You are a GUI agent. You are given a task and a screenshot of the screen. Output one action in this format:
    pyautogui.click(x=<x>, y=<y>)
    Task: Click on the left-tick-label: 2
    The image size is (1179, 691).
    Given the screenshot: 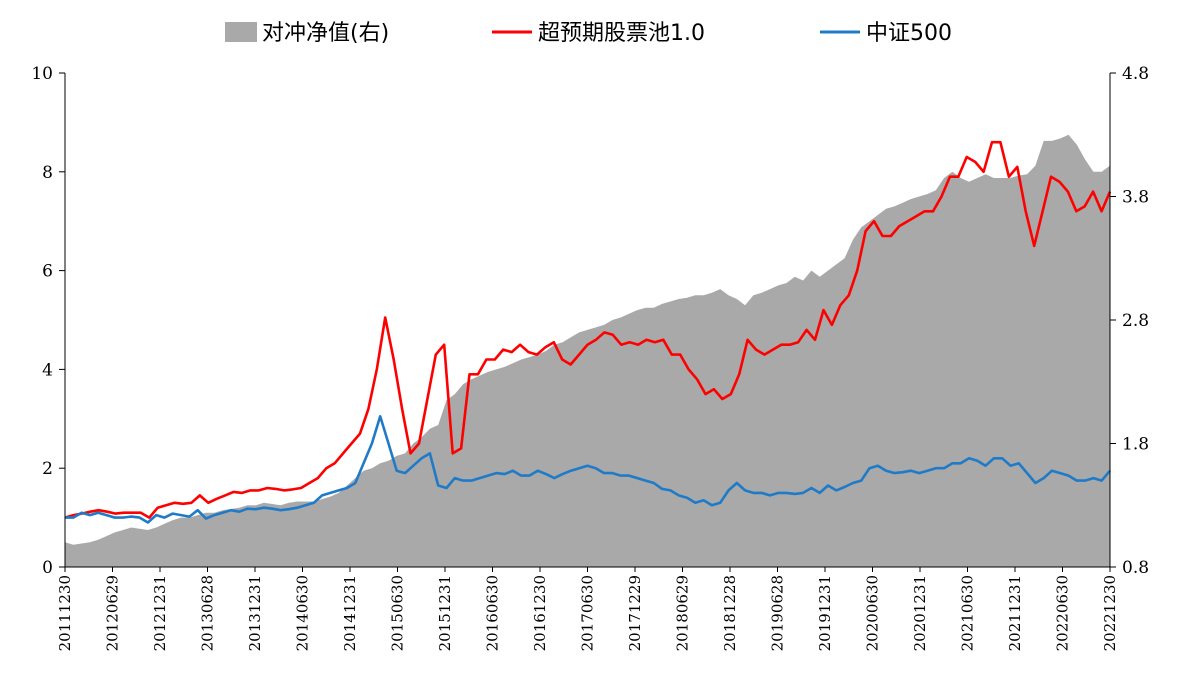 What is the action you would take?
    pyautogui.click(x=47, y=469)
    